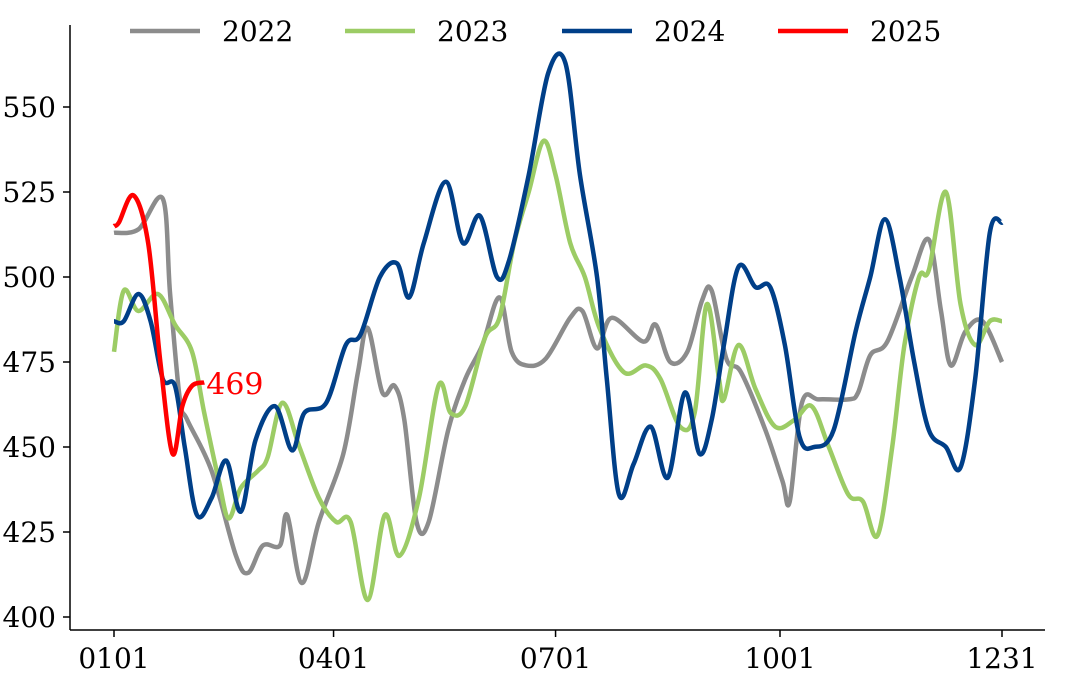 The width and height of the screenshot is (1080, 680). What do you see at coordinates (779, 658) in the screenshot?
I see `x-tick-label: 1001` at bounding box center [779, 658].